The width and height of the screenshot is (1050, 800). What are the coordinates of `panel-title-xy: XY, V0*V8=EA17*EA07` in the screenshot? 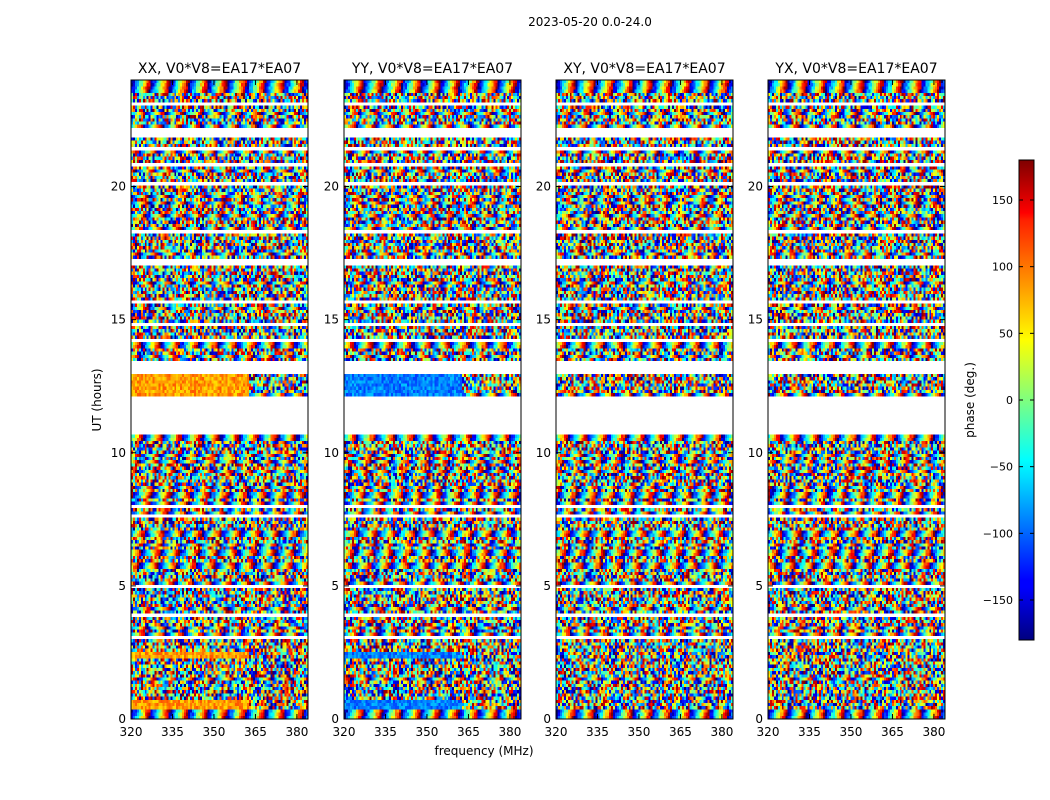 It's located at (644, 69).